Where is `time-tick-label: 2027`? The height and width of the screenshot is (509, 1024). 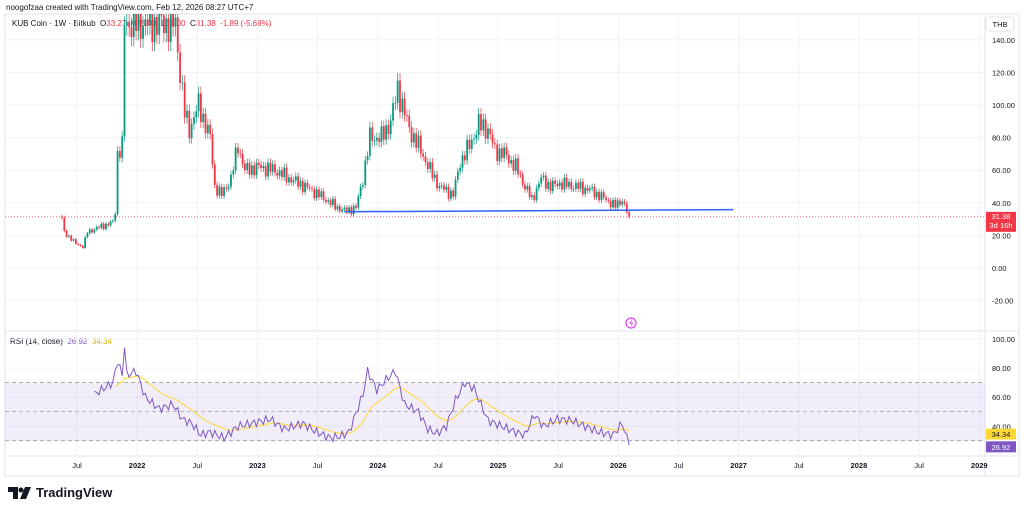
time-tick-label: 2027 is located at coordinates (738, 465).